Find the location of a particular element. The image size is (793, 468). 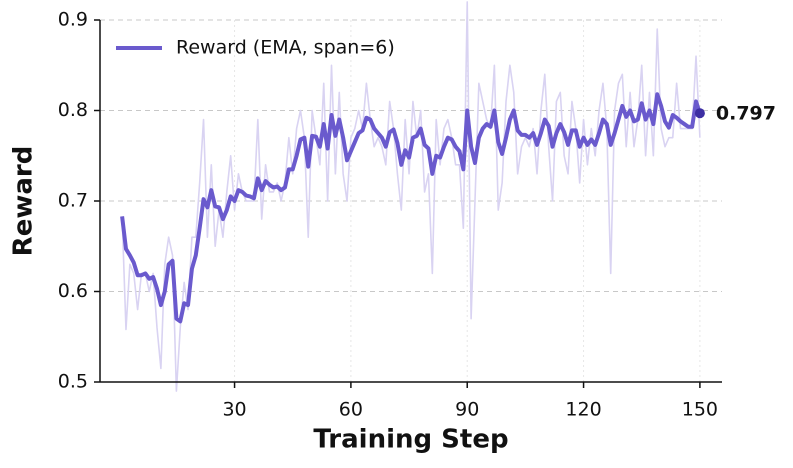

legend-label: Reward (EMA, span=6) is located at coordinates (285, 48).